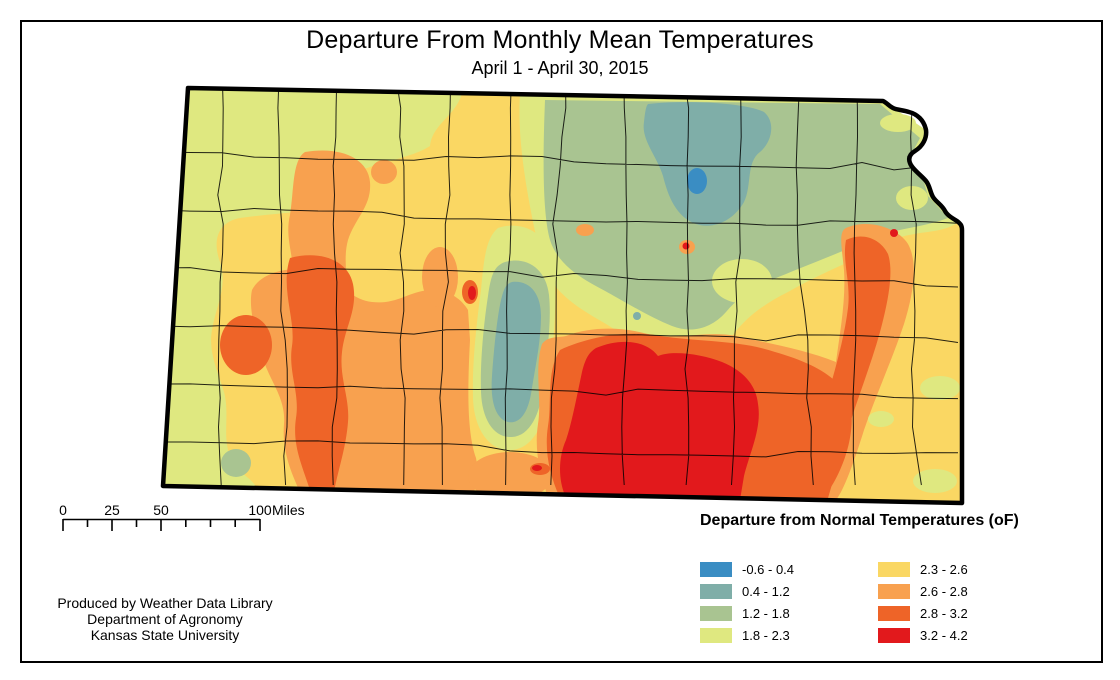  Describe the element at coordinates (63, 510) in the screenshot. I see `scale-tick-label: 0` at that location.